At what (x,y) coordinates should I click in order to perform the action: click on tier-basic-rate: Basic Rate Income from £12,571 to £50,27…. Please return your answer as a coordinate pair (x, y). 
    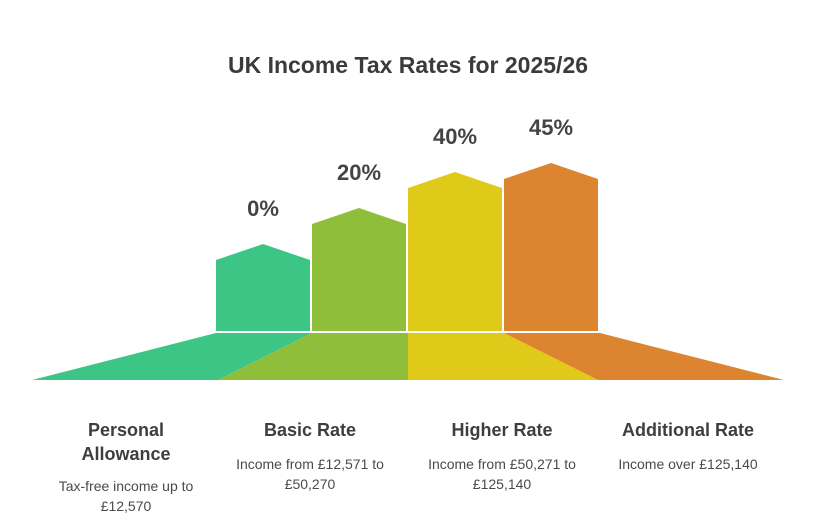
    Looking at the image, I should click on (310, 456).